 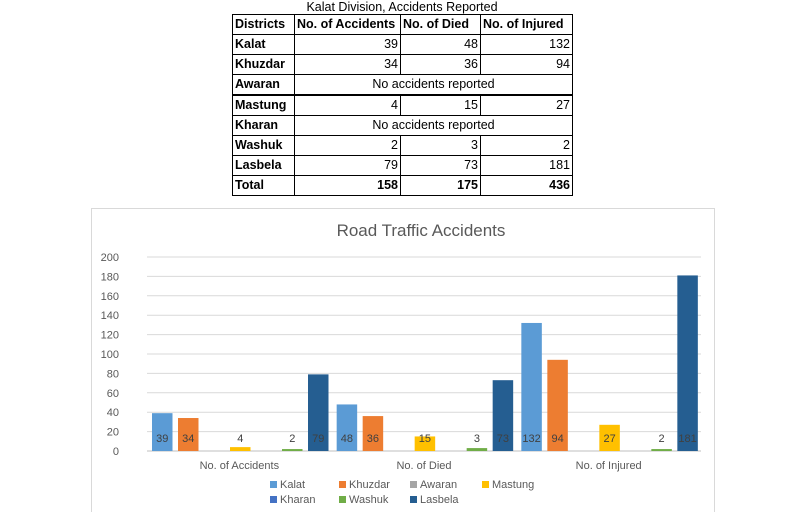 I want to click on district-name: Kalat, so click(x=263, y=44).